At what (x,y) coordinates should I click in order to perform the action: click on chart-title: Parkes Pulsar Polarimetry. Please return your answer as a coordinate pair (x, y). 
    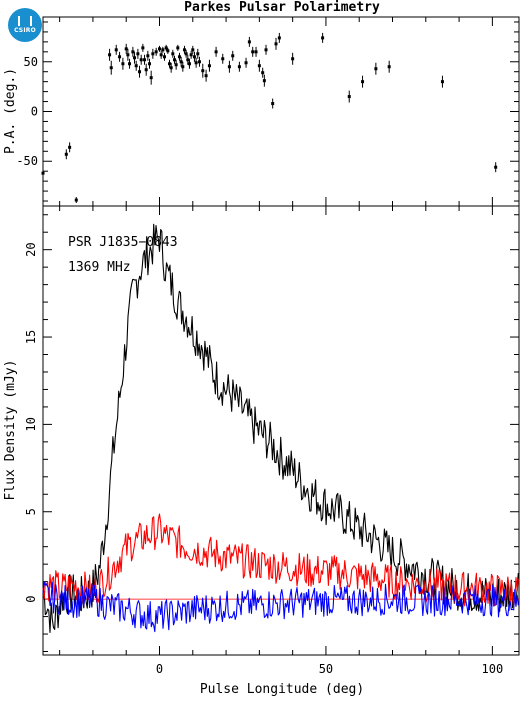
    Looking at the image, I should click on (282, 7).